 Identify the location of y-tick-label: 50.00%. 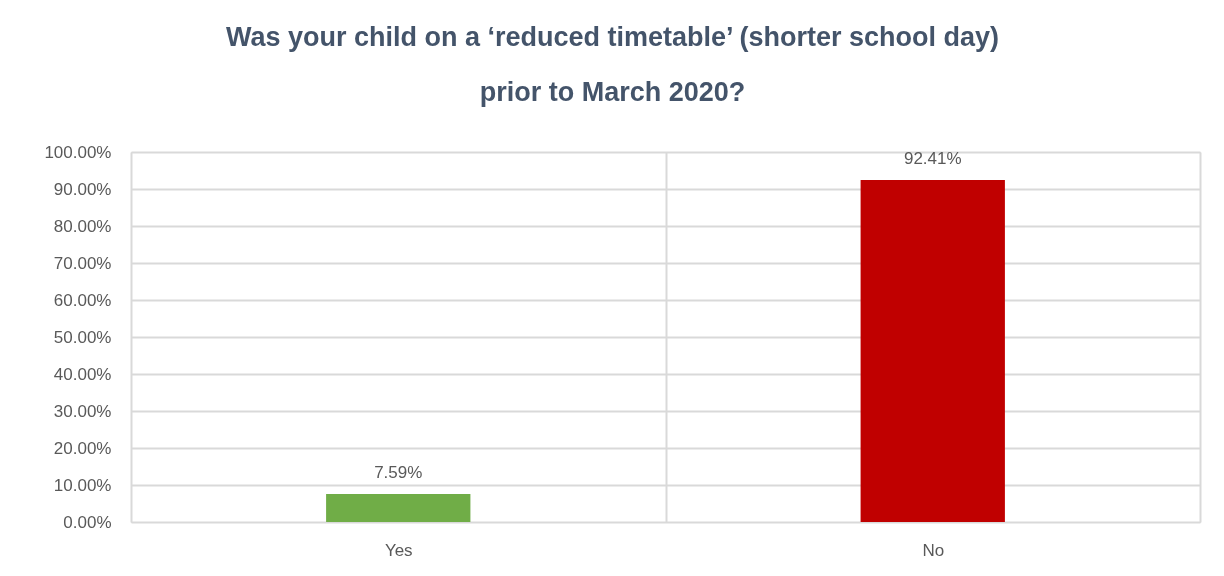
(82, 337).